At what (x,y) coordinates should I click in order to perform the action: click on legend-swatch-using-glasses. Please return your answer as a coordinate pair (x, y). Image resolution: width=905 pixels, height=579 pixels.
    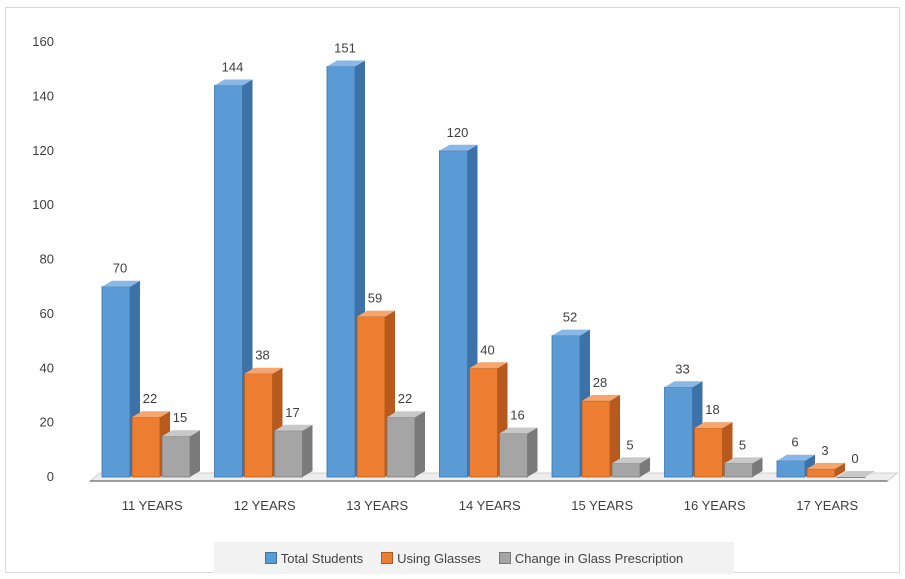
    Looking at the image, I should click on (387, 558).